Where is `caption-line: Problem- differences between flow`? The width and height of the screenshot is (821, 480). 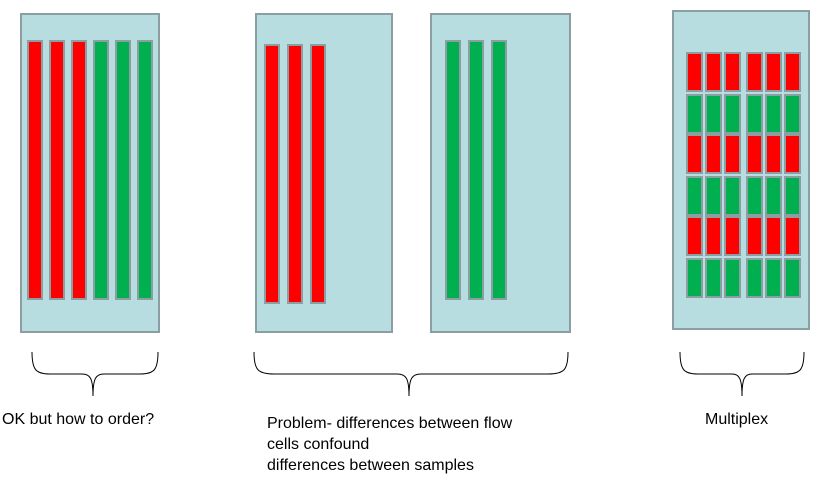 caption-line: Problem- differences between flow is located at coordinates (390, 423).